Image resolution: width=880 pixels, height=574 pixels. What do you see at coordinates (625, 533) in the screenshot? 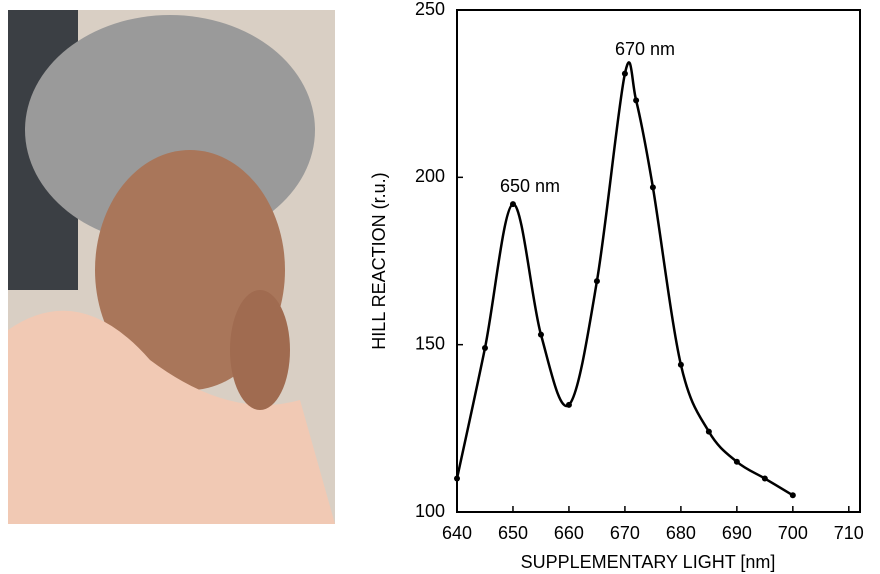
I see `x-tick-label: 670` at bounding box center [625, 533].